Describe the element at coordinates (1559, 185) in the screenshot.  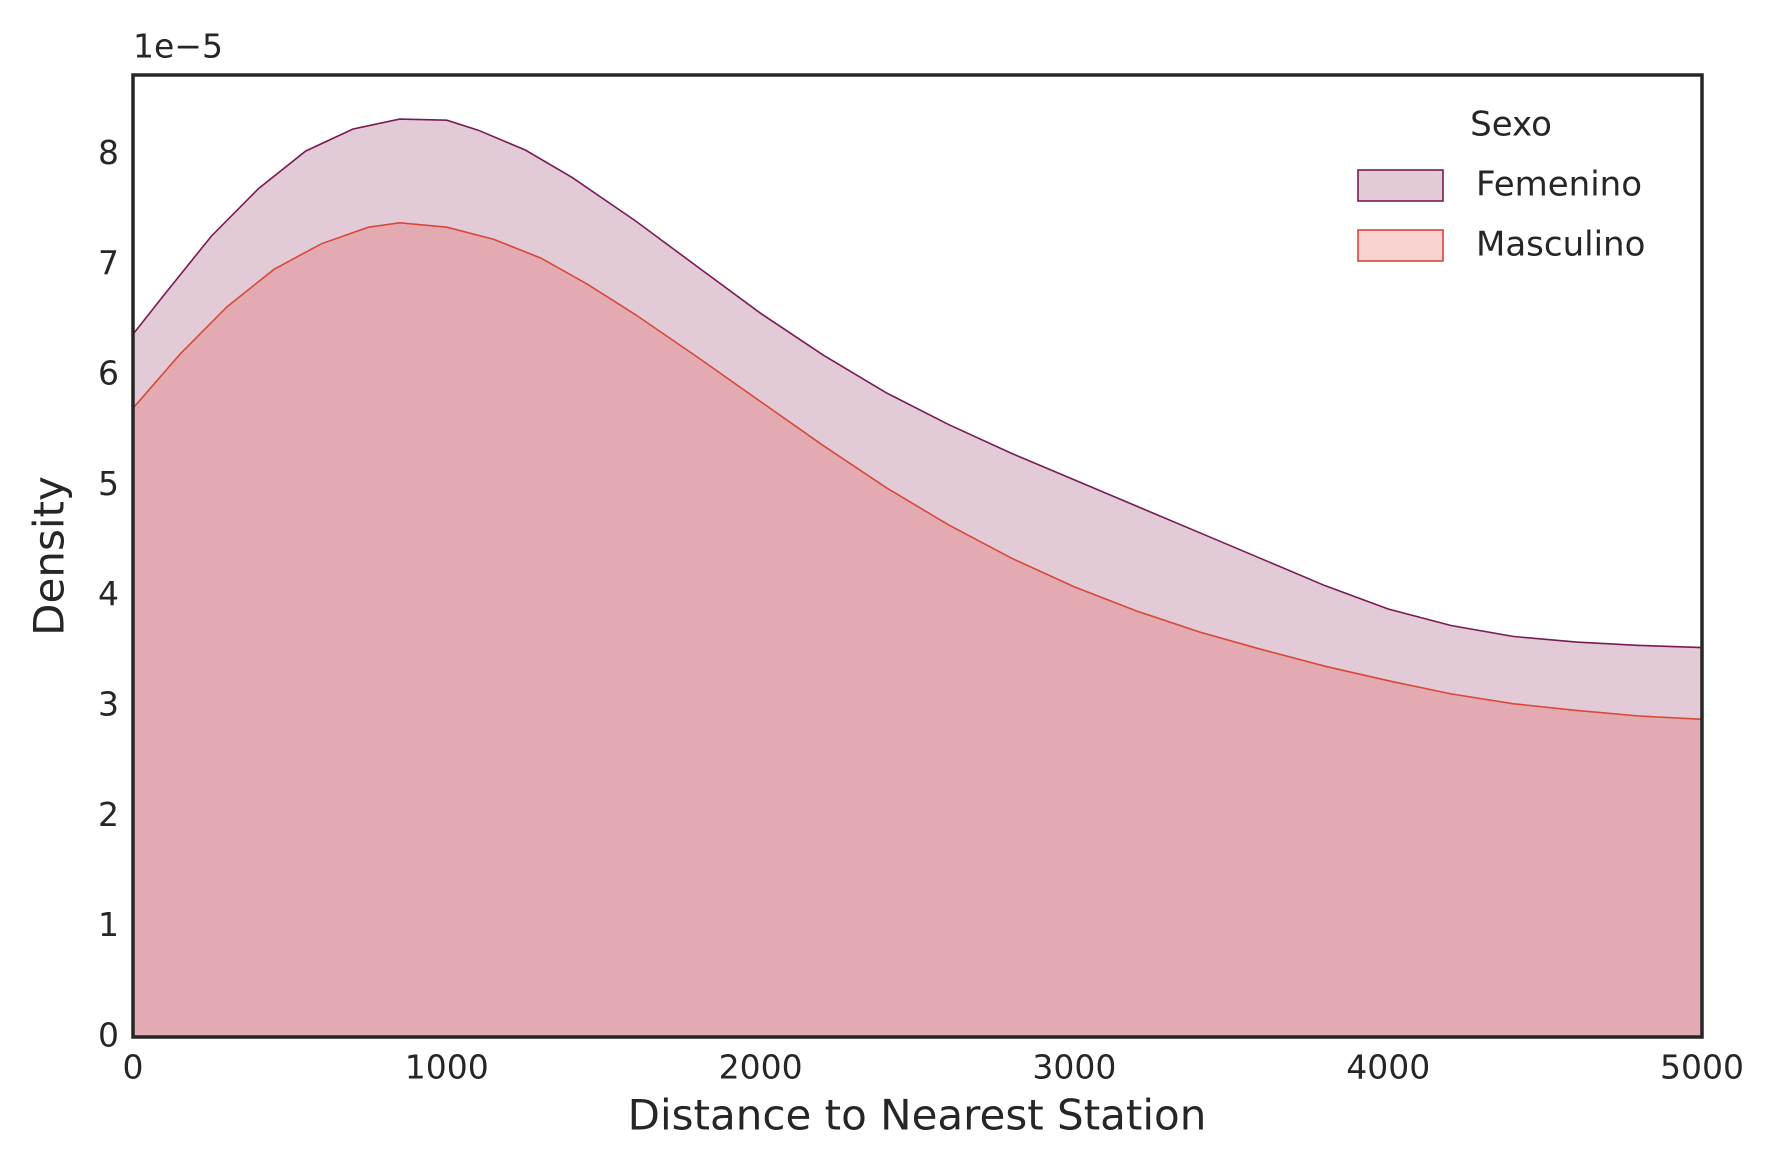
I see `legend-label: Femenino` at that location.